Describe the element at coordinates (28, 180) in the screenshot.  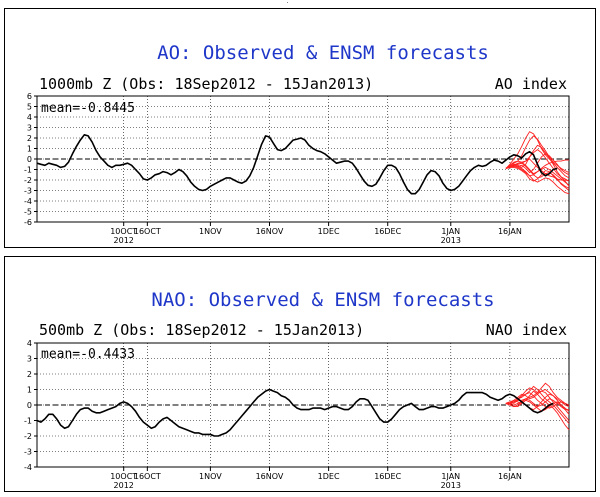
I see `ao-y-tick-label: -2` at that location.